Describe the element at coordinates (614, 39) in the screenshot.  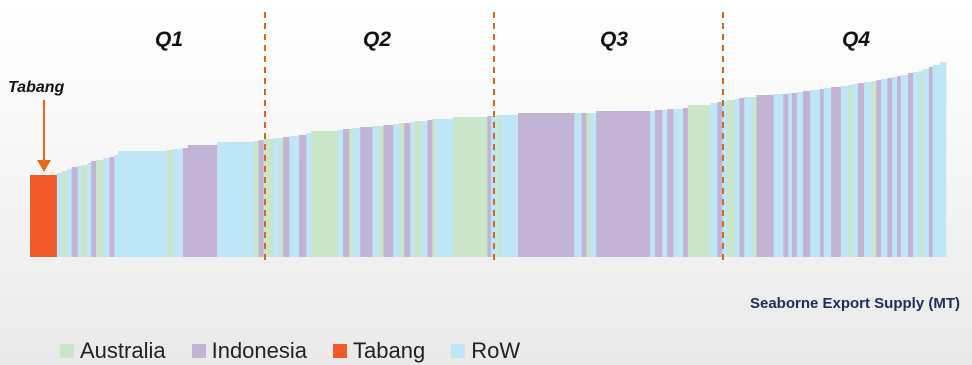
I see `quartile-label-q3: Q3` at that location.